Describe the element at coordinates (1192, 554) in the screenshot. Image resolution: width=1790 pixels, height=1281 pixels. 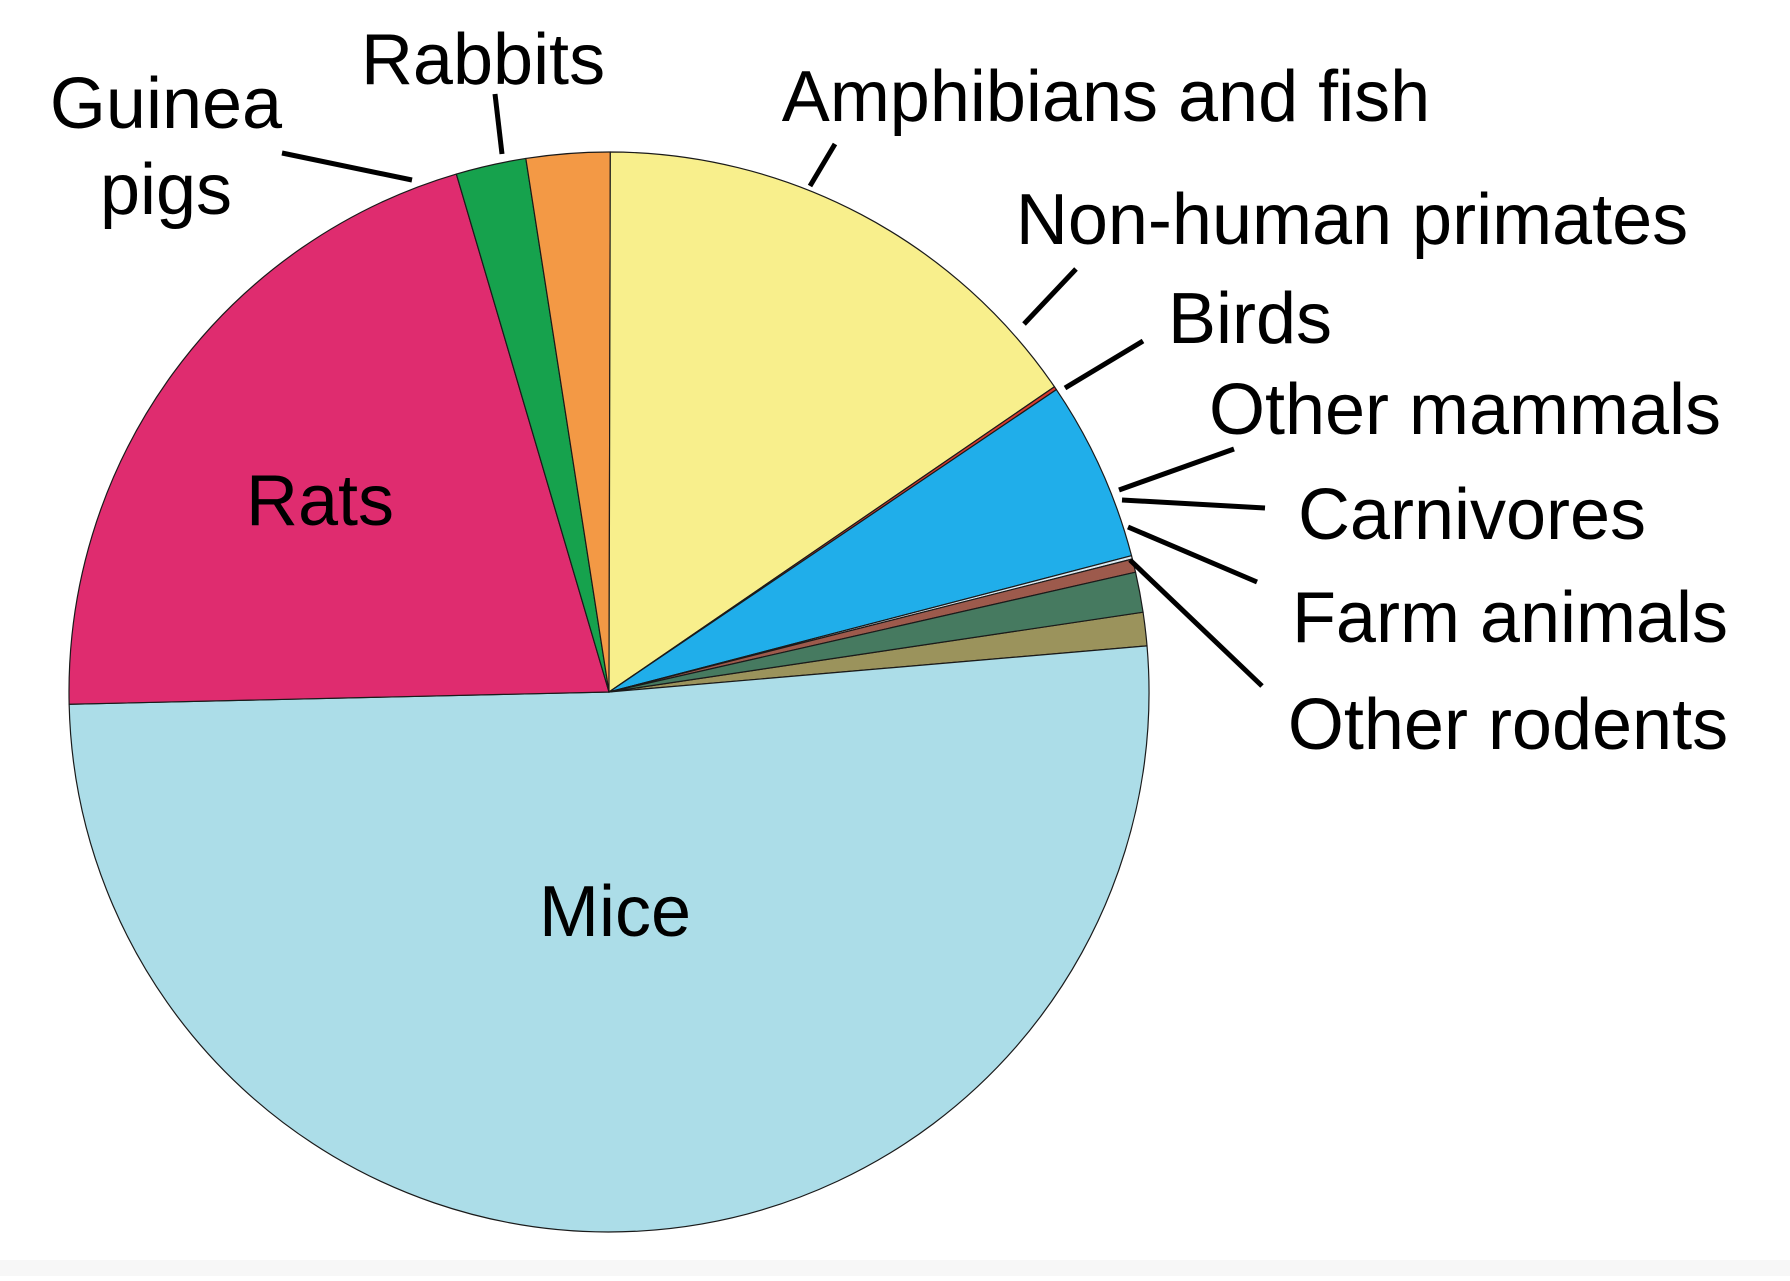
I see `leader-line-farm-animals` at that location.